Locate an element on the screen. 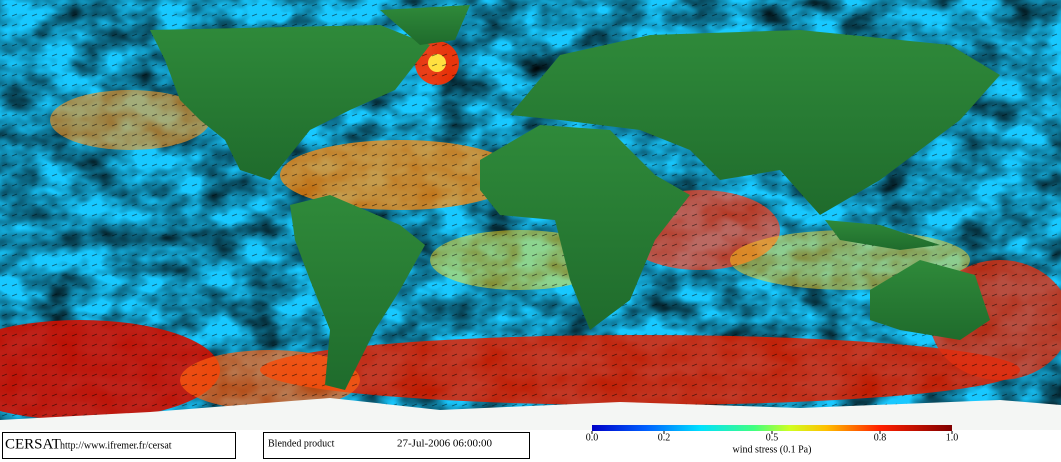 The height and width of the screenshot is (462, 1061). branding-url: http://www.ifremer.fr/cersat is located at coordinates (116, 445).